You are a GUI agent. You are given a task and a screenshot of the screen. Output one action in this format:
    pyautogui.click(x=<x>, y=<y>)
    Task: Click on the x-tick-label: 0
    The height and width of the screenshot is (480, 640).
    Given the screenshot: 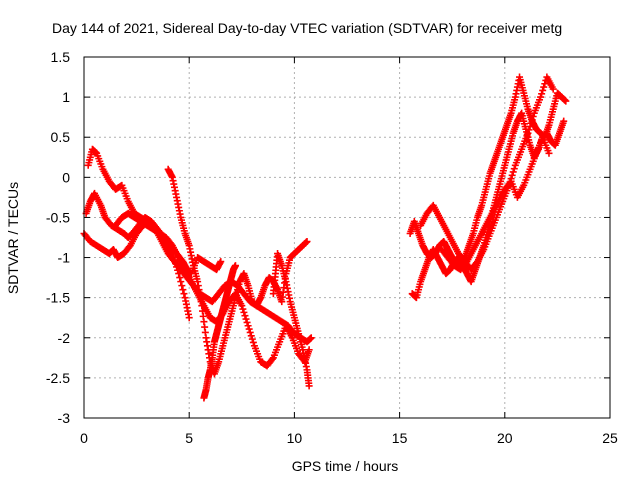 What is the action you would take?
    pyautogui.click(x=84, y=438)
    